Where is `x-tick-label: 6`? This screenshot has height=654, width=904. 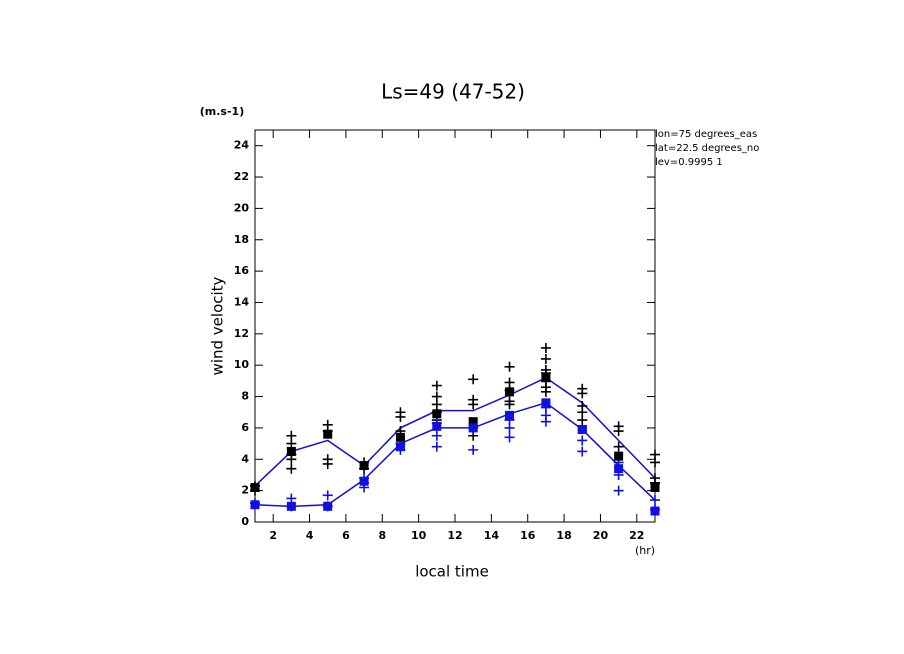
x-tick-label: 6 is located at coordinates (346, 535).